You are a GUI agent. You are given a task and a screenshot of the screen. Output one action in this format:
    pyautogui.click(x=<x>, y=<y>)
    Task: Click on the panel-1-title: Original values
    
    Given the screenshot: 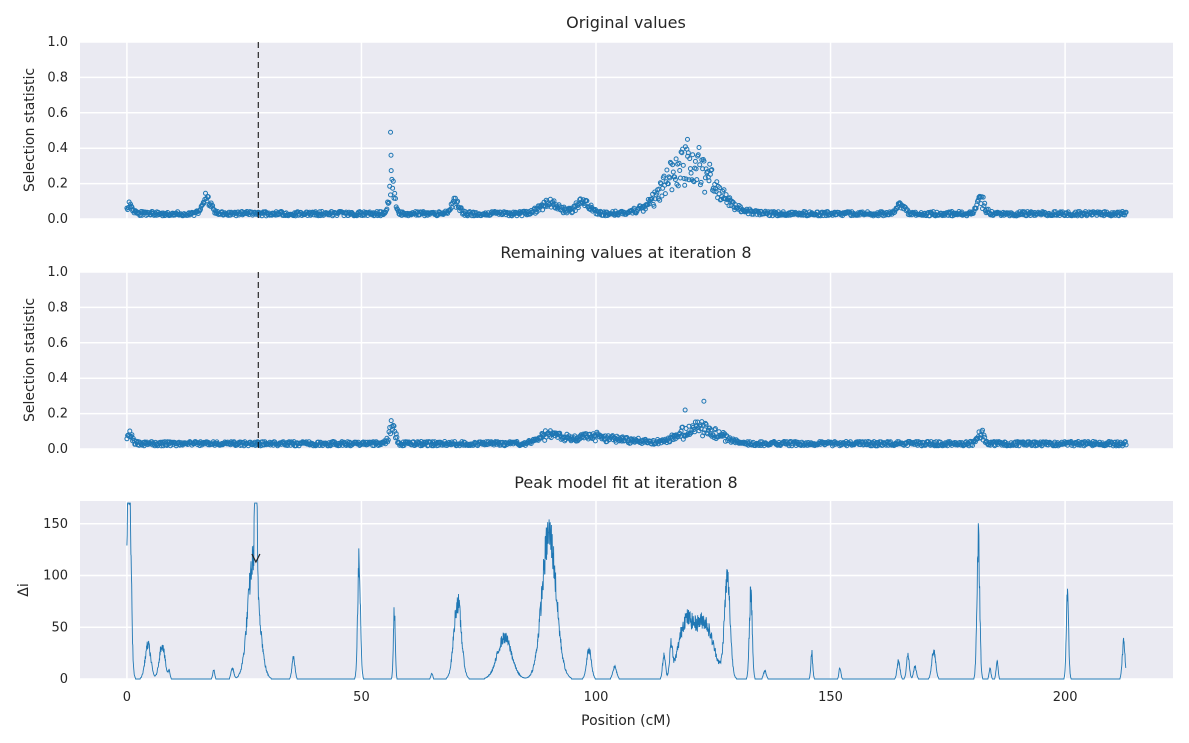 What is the action you would take?
    pyautogui.click(x=626, y=22)
    